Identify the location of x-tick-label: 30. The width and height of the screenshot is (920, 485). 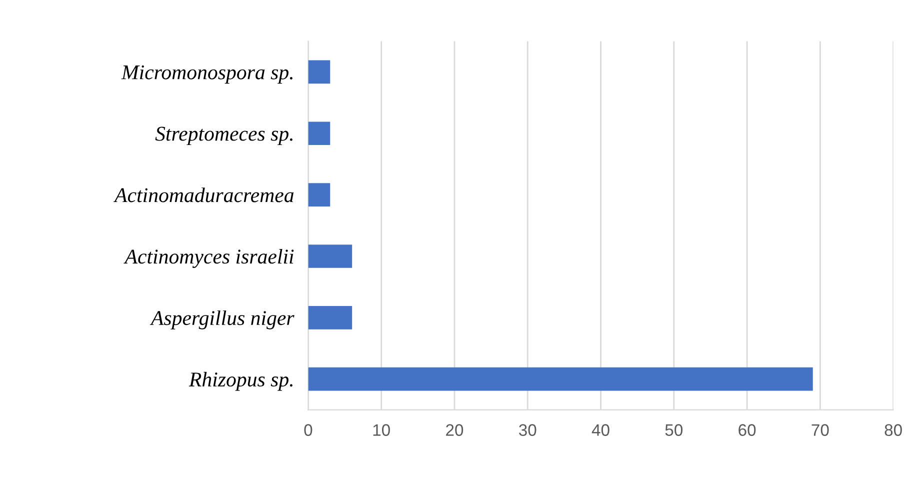
(527, 430).